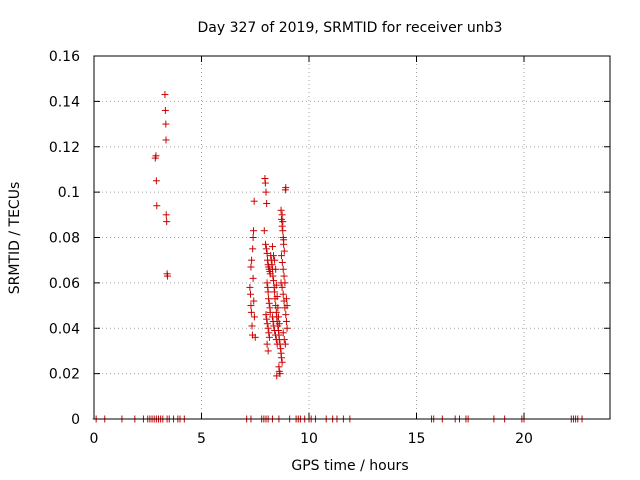 The height and width of the screenshot is (480, 640). Describe the element at coordinates (64, 148) in the screenshot. I see `y-tick-label: 0.12` at that location.